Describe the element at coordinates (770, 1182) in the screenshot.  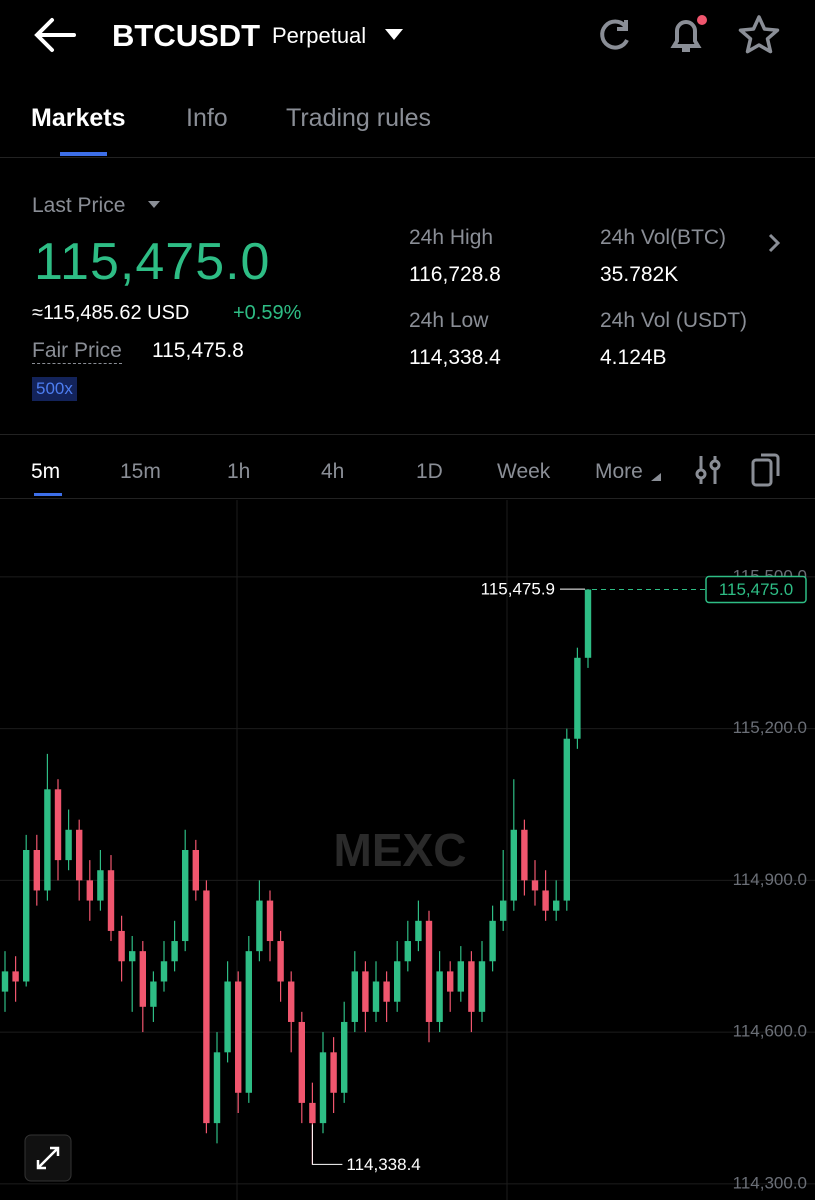
I see `y-tick-label: 114,300.0` at that location.